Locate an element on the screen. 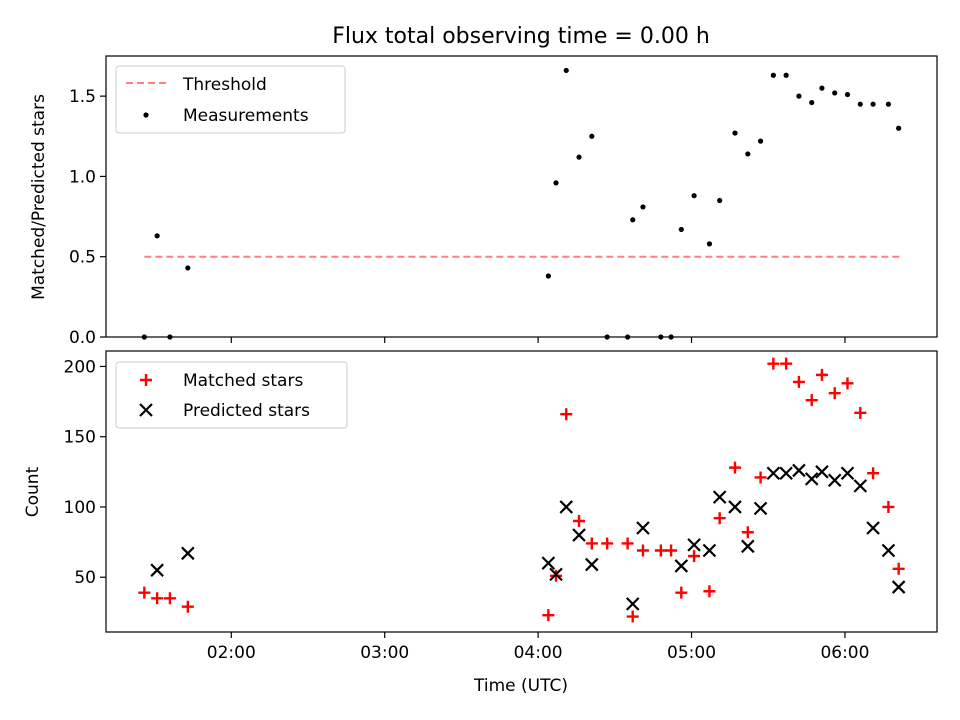 This screenshot has width=960, height=720. bottom-legend-box is located at coordinates (231, 395).